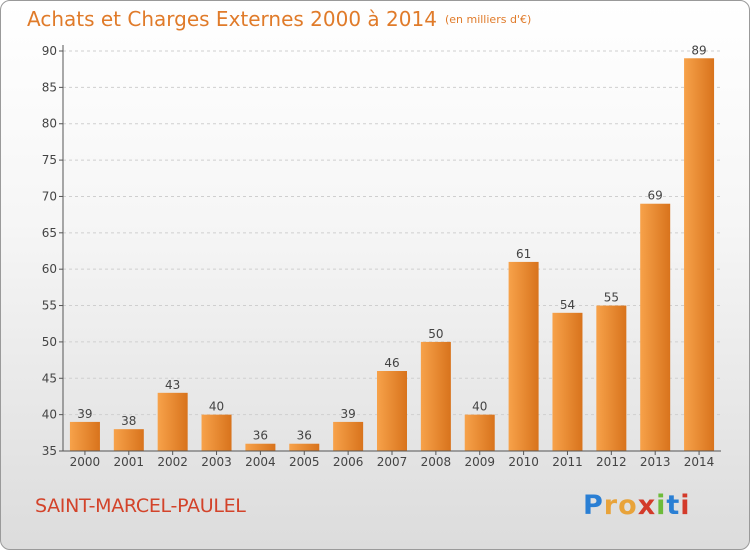 The height and width of the screenshot is (550, 750). Describe the element at coordinates (49, 451) in the screenshot. I see `y-tick-label: 35` at that location.